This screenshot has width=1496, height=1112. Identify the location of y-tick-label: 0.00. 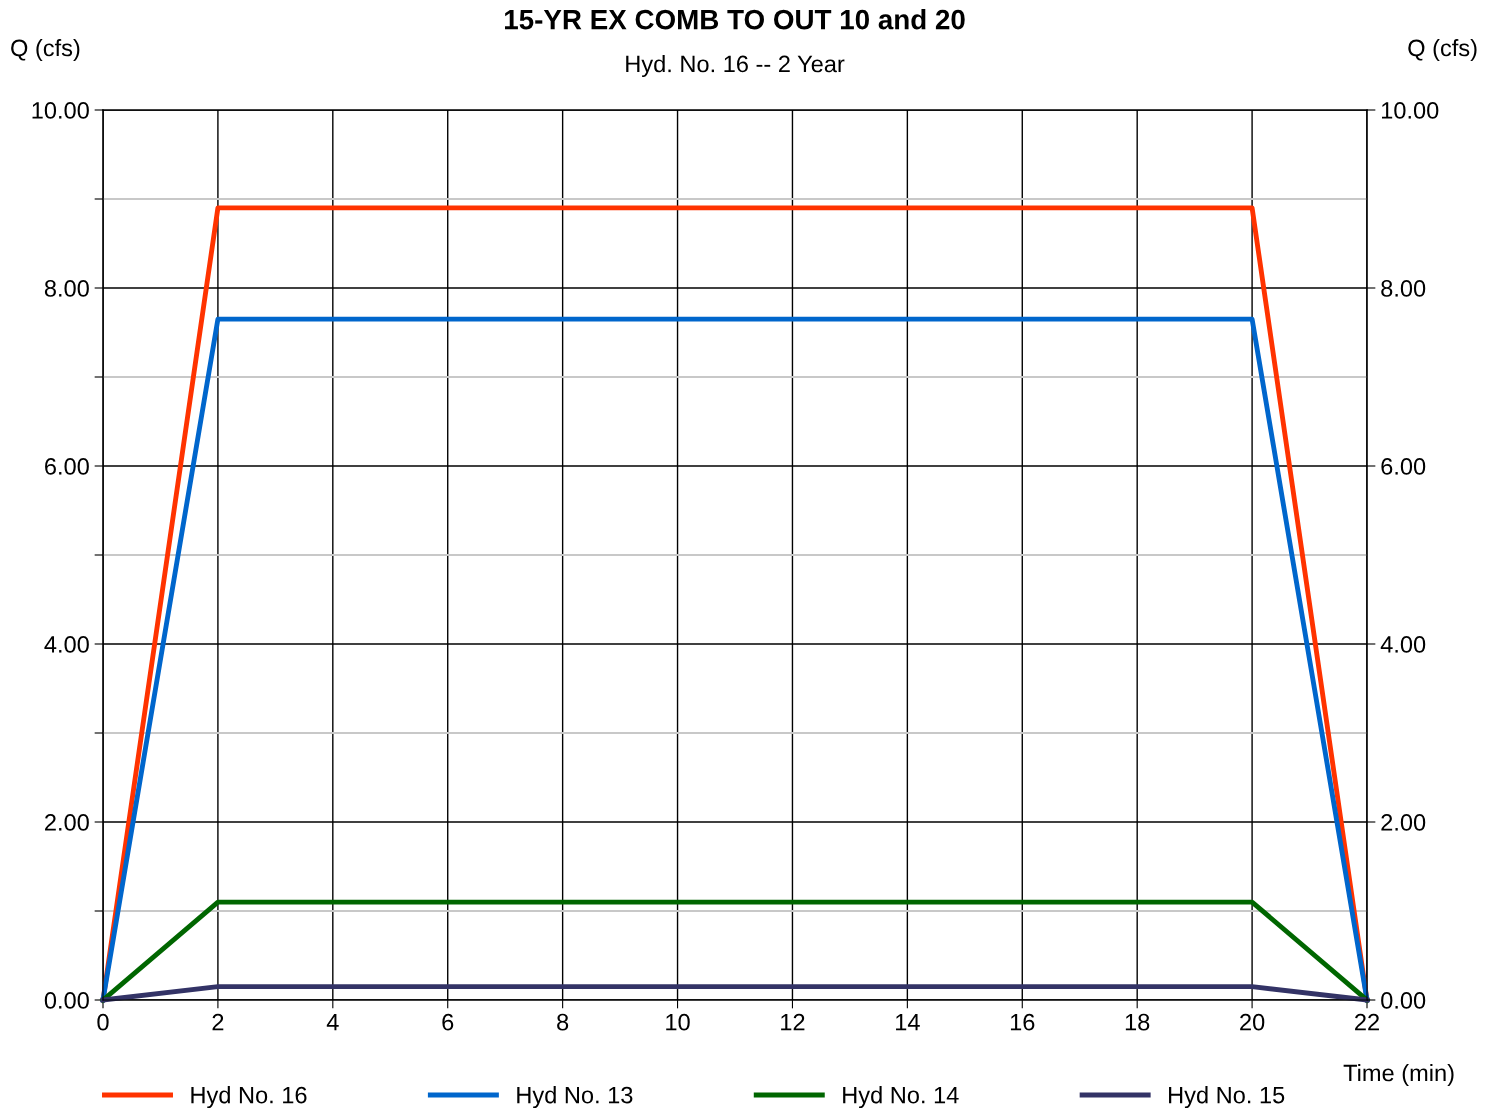
(66, 1000).